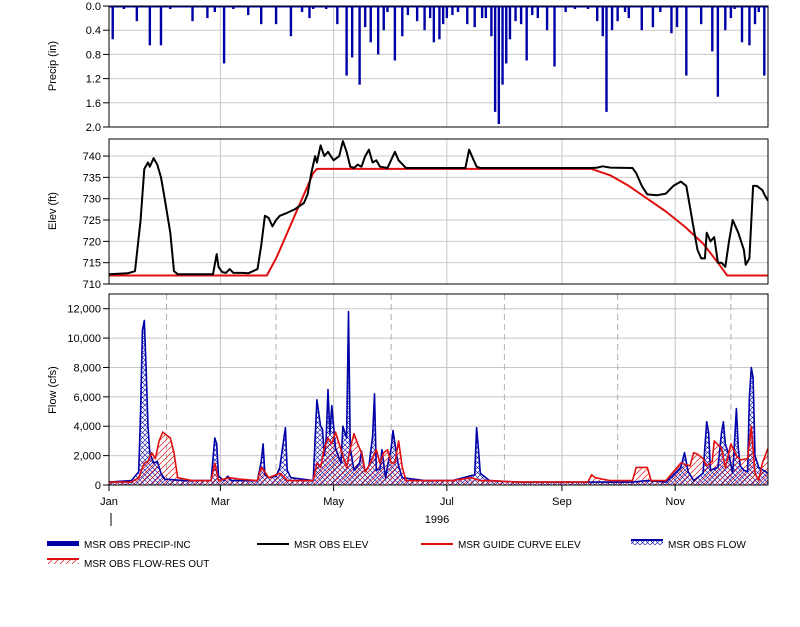 Image resolution: width=800 pixels, height=627 pixels. I want to click on legend-swatch-hatch, so click(63, 561).